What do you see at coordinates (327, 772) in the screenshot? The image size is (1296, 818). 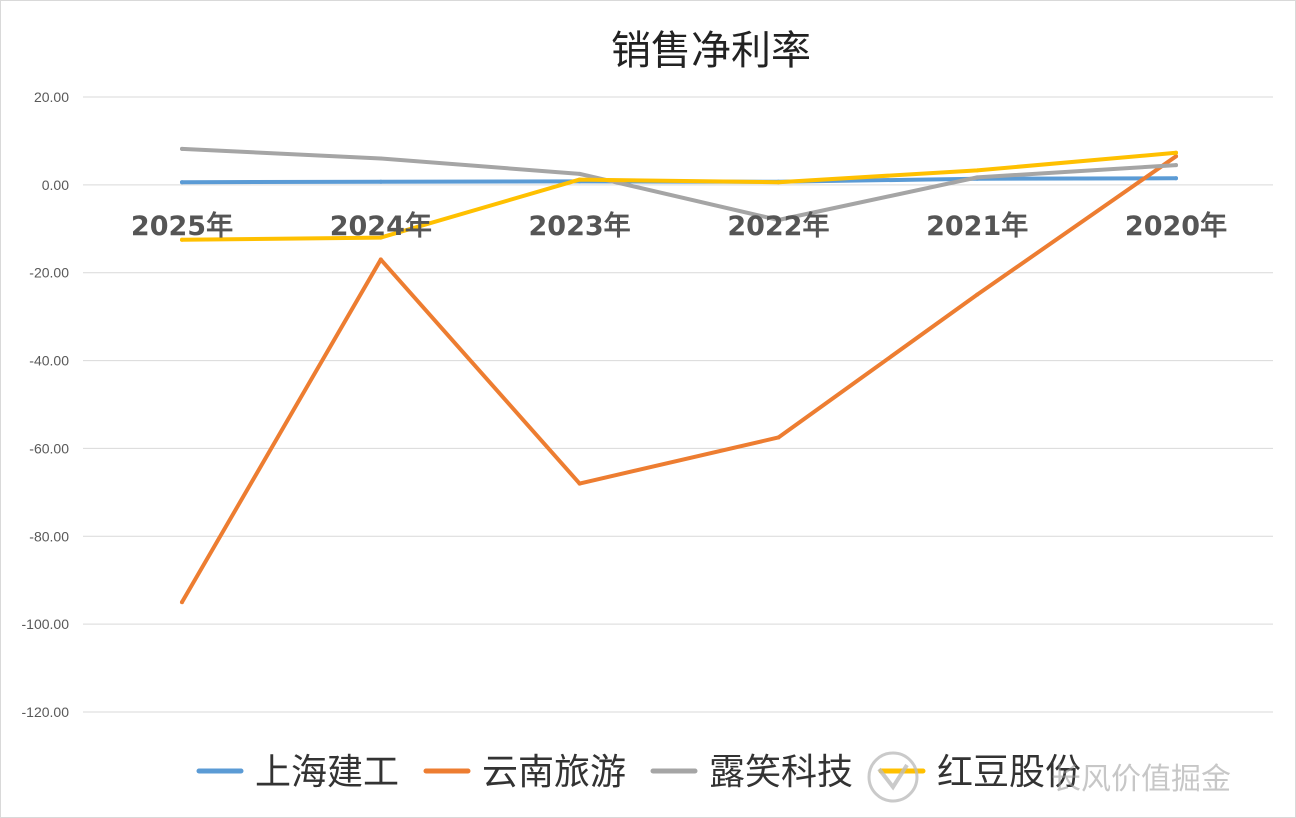 I see `legend-label: 上海建工` at bounding box center [327, 772].